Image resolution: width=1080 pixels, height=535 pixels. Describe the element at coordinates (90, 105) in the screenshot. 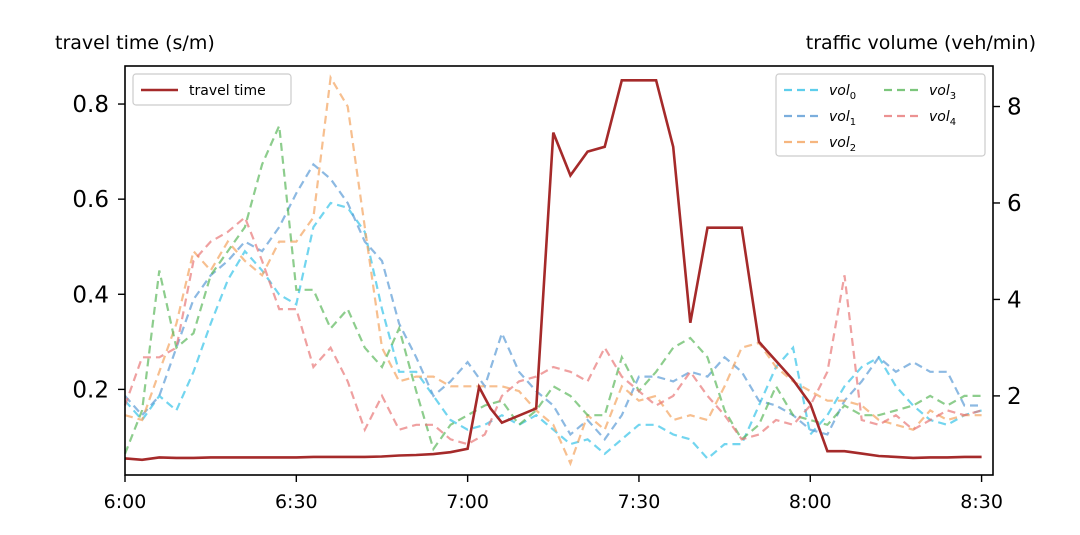

I see `left-y-tick-label: 0.8` at that location.